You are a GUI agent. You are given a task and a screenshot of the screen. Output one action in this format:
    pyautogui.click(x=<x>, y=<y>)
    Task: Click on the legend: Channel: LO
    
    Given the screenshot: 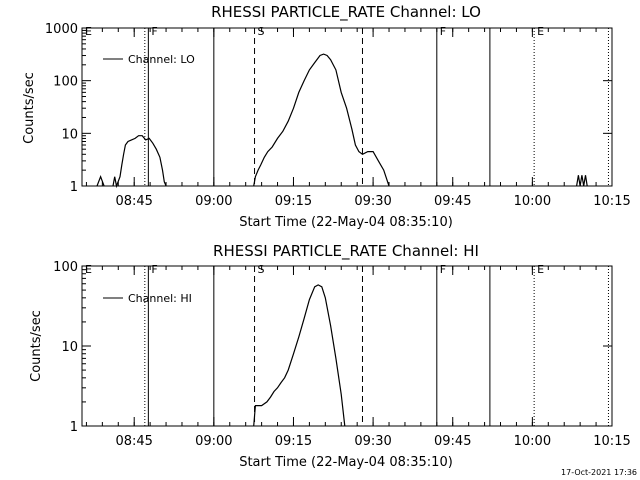 What is the action you would take?
    pyautogui.click(x=149, y=59)
    